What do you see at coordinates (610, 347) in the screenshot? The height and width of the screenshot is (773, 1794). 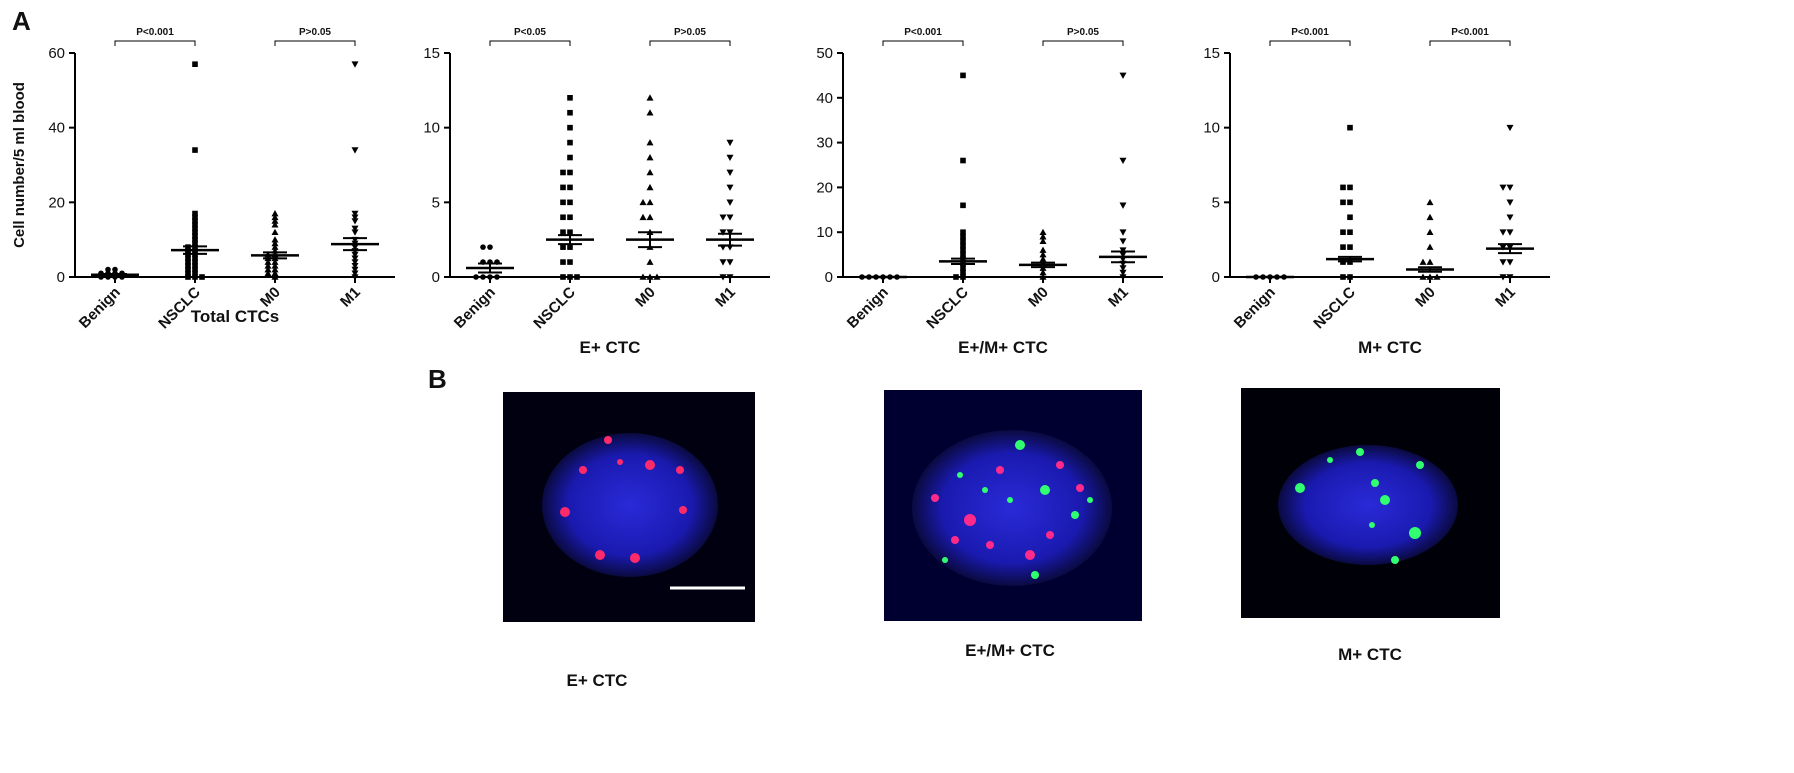 I see `x-axis-title: E+ CTC` at bounding box center [610, 347].